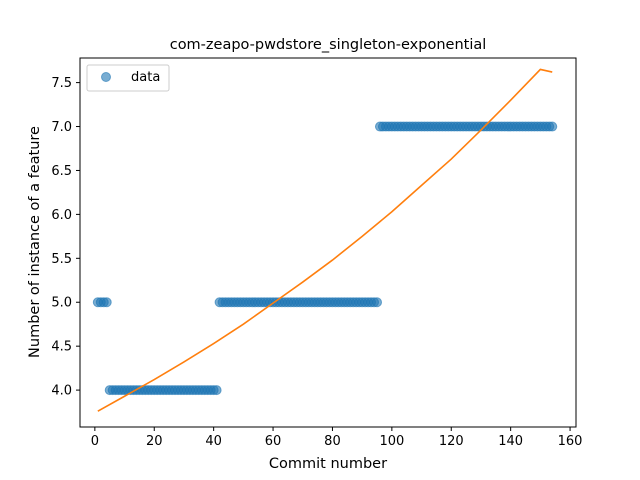 This screenshot has width=640, height=480. Describe the element at coordinates (328, 464) in the screenshot. I see `x-axis-label: Commit number` at that location.